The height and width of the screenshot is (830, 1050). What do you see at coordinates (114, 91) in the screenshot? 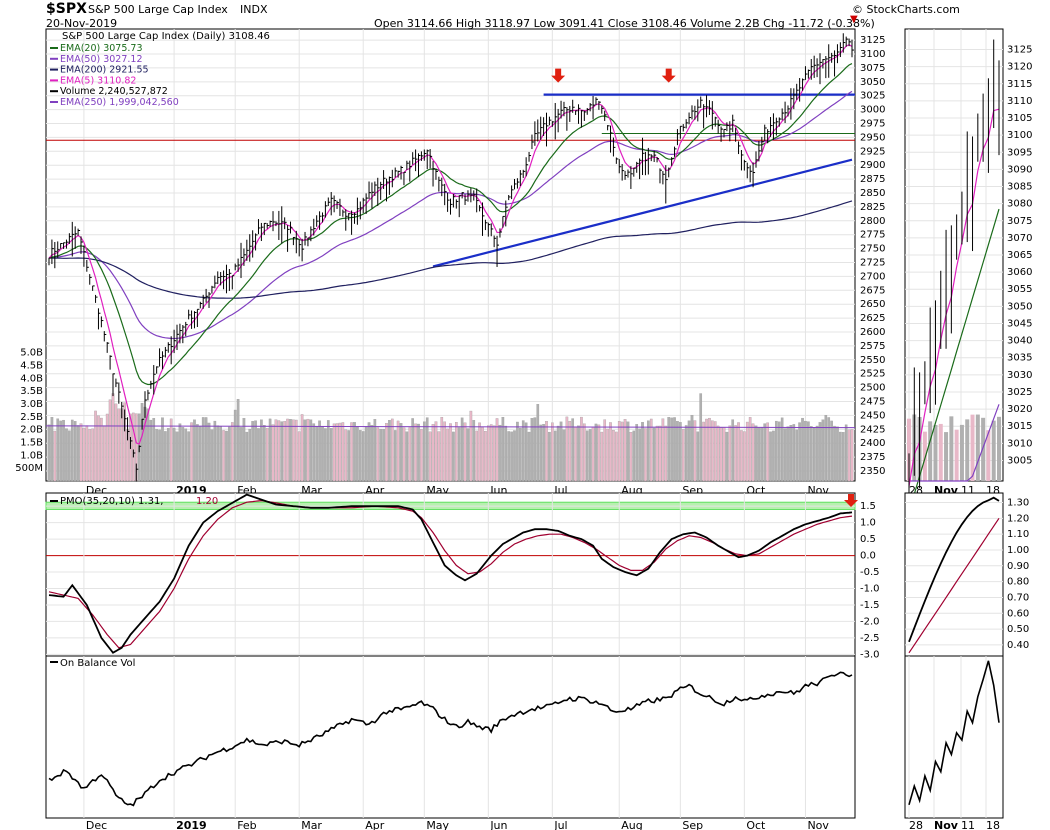
I see `legend-entry: Volume 2,240,527,872` at bounding box center [114, 91].